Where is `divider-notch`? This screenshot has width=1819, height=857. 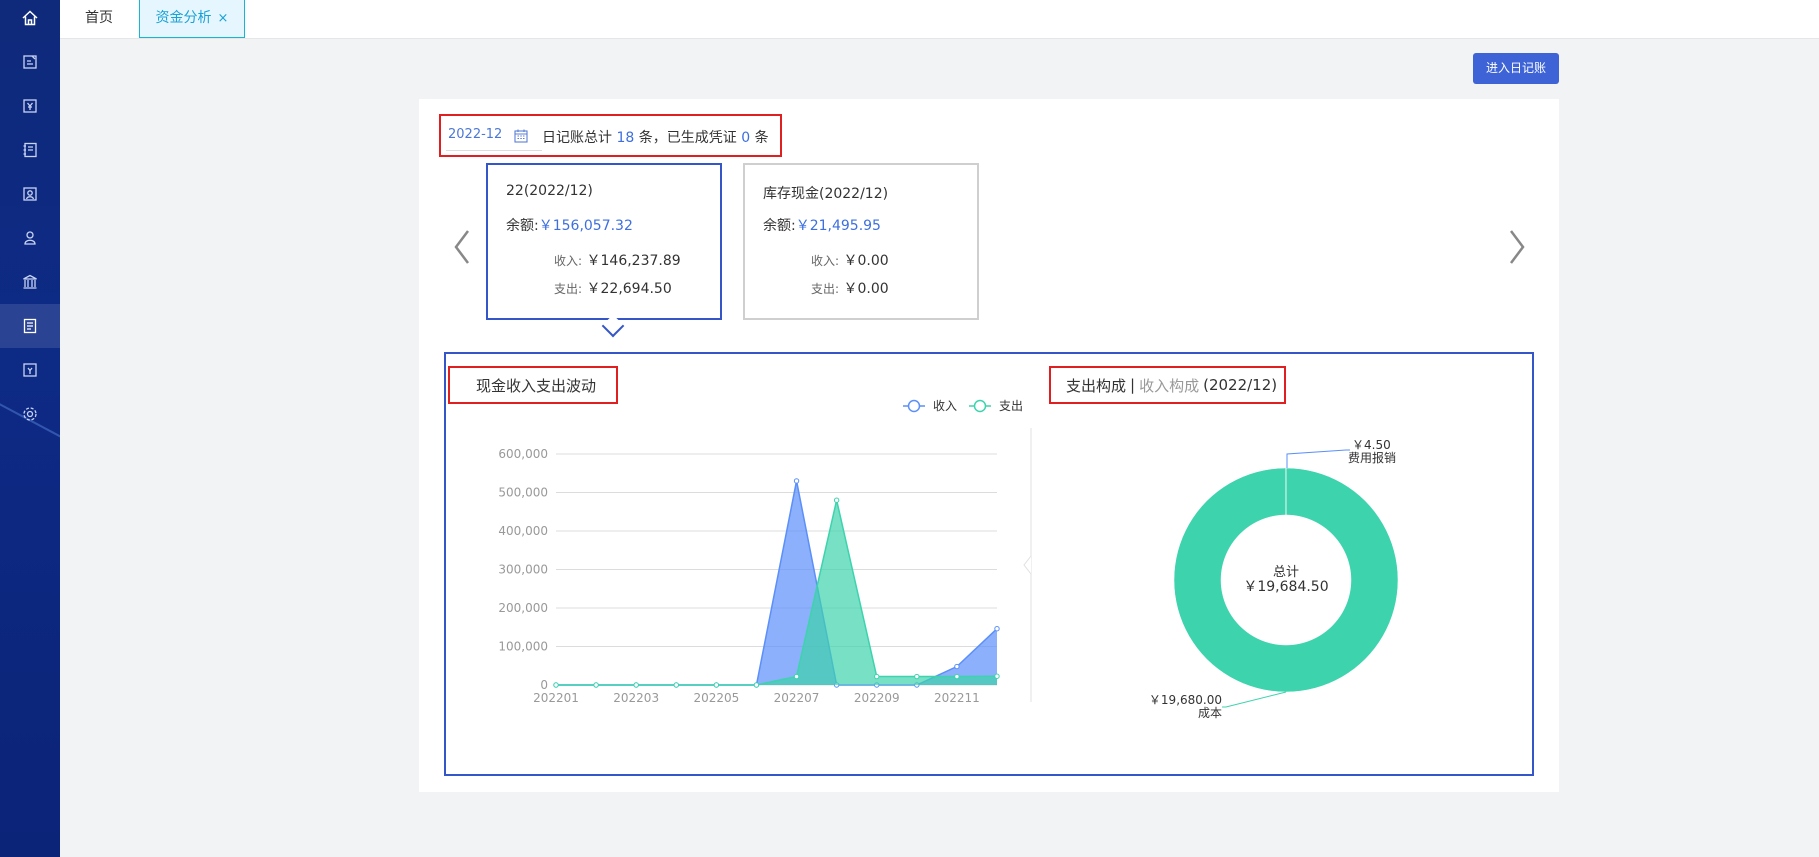
divider-notch is located at coordinates (1027, 565).